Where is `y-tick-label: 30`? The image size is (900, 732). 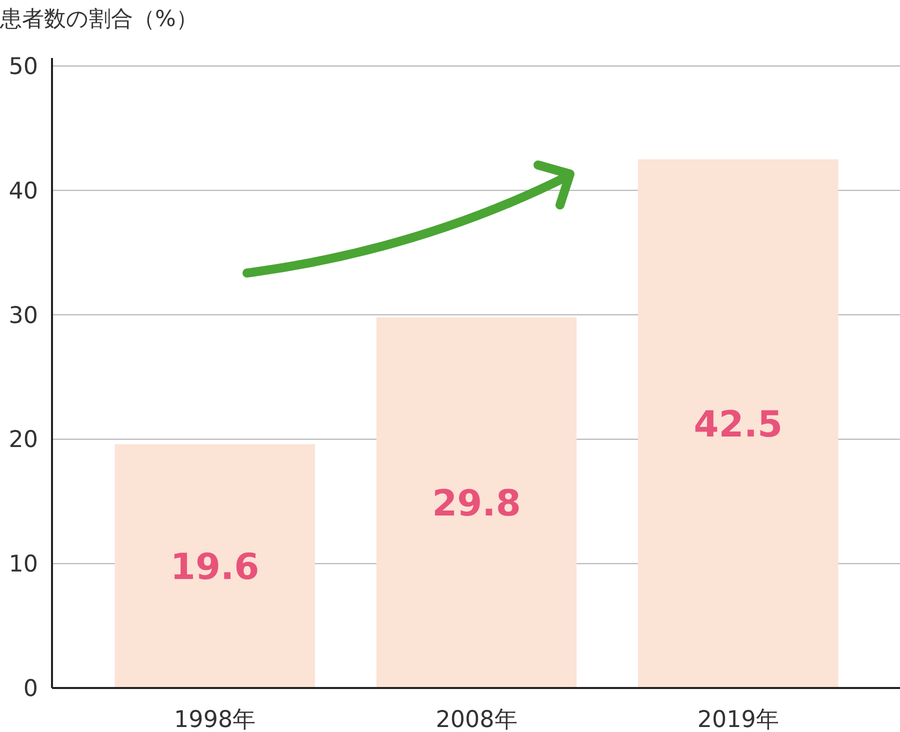
y-tick-label: 30 is located at coordinates (23, 315).